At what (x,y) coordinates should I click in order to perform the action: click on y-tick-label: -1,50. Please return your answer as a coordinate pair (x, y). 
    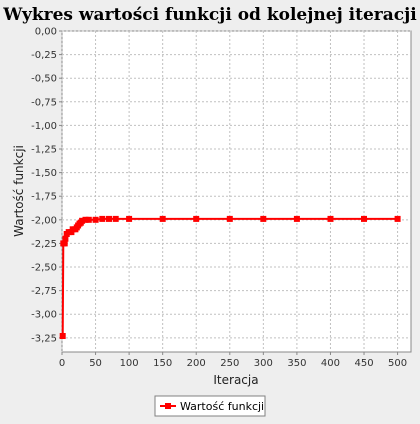
    Looking at the image, I should click on (44, 173).